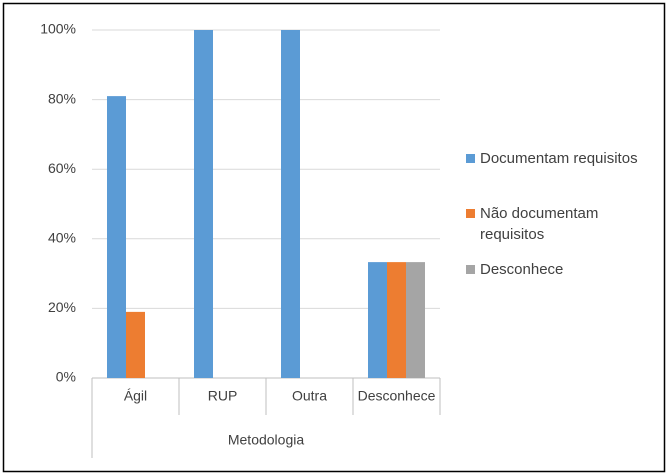 The image size is (668, 475). Describe the element at coordinates (135, 396) in the screenshot. I see `x-tick-label: Ágil` at that location.